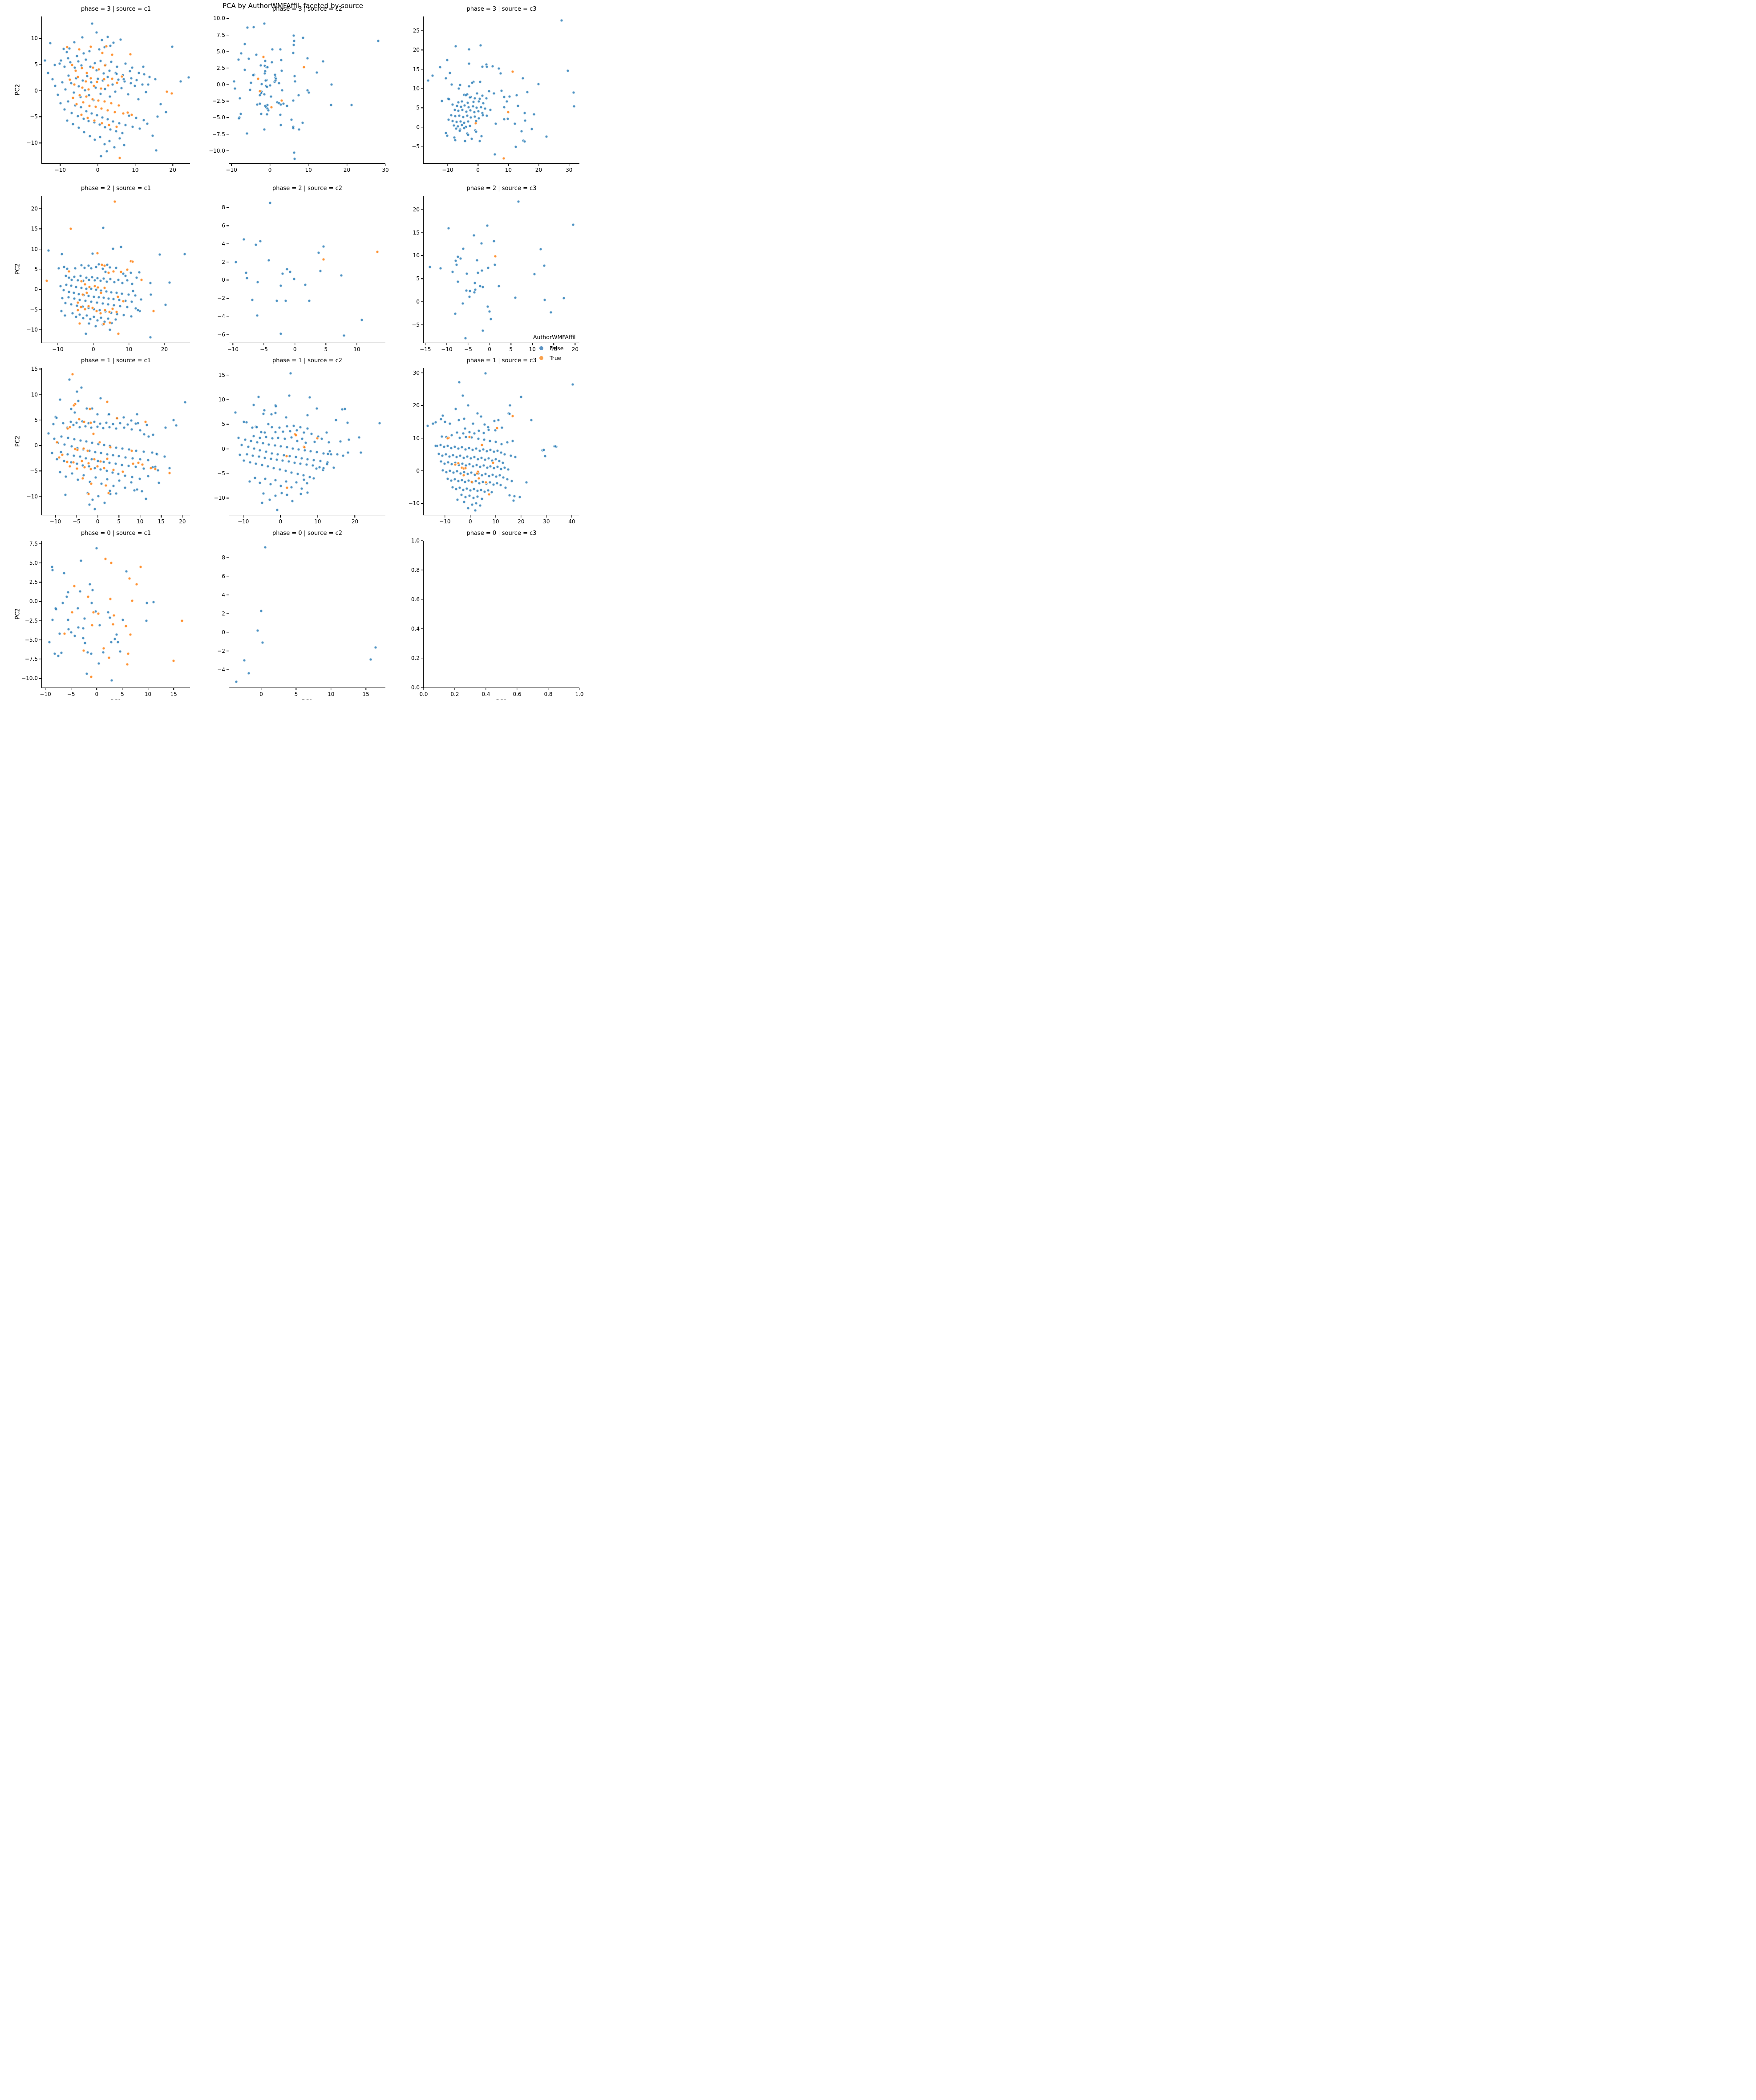 The height and width of the screenshot is (2100, 1756). I want to click on x-tick-label: 0.2, so click(454, 694).